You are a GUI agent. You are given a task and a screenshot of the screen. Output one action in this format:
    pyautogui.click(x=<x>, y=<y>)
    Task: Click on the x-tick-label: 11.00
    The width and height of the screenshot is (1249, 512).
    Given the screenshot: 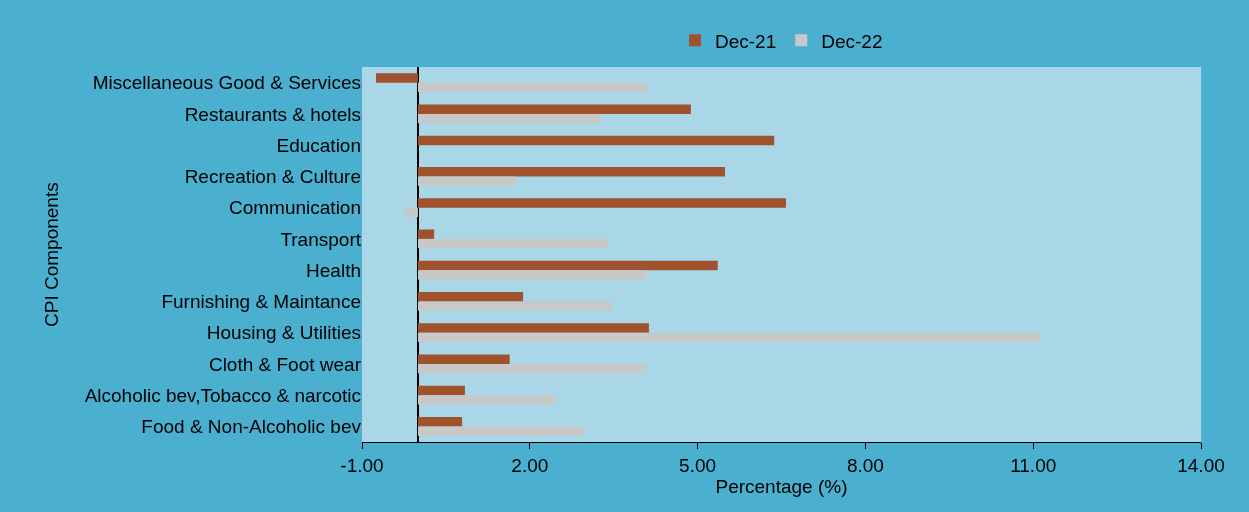 What is the action you would take?
    pyautogui.click(x=1033, y=465)
    